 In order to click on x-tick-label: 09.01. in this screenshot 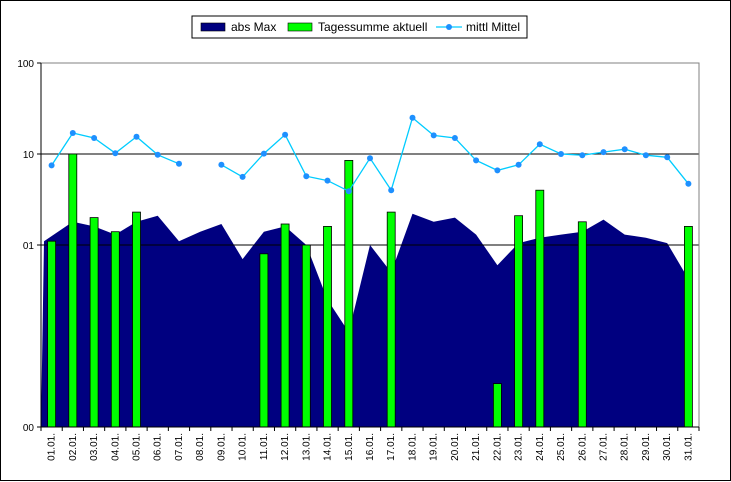, I will do `click(221, 447)`.